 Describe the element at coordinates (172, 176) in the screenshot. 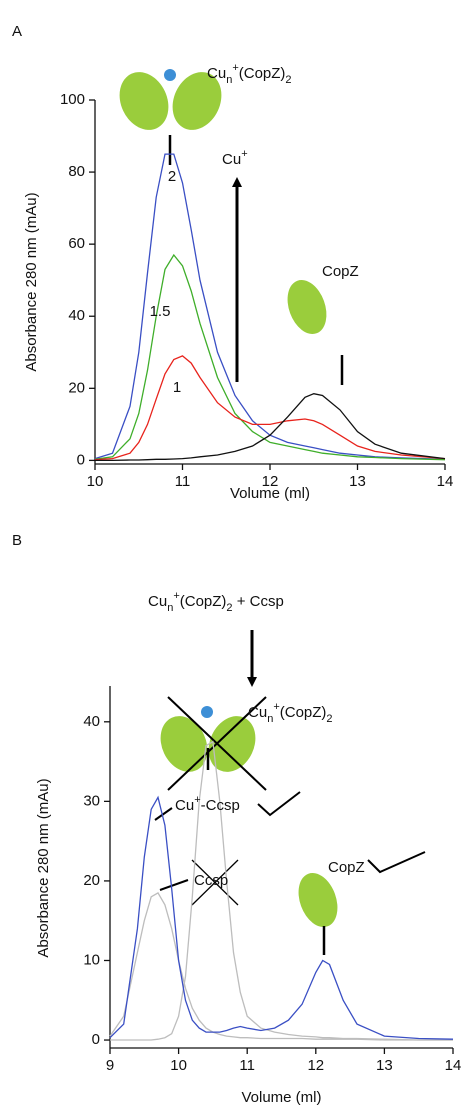

I see `series-label: 2` at that location.